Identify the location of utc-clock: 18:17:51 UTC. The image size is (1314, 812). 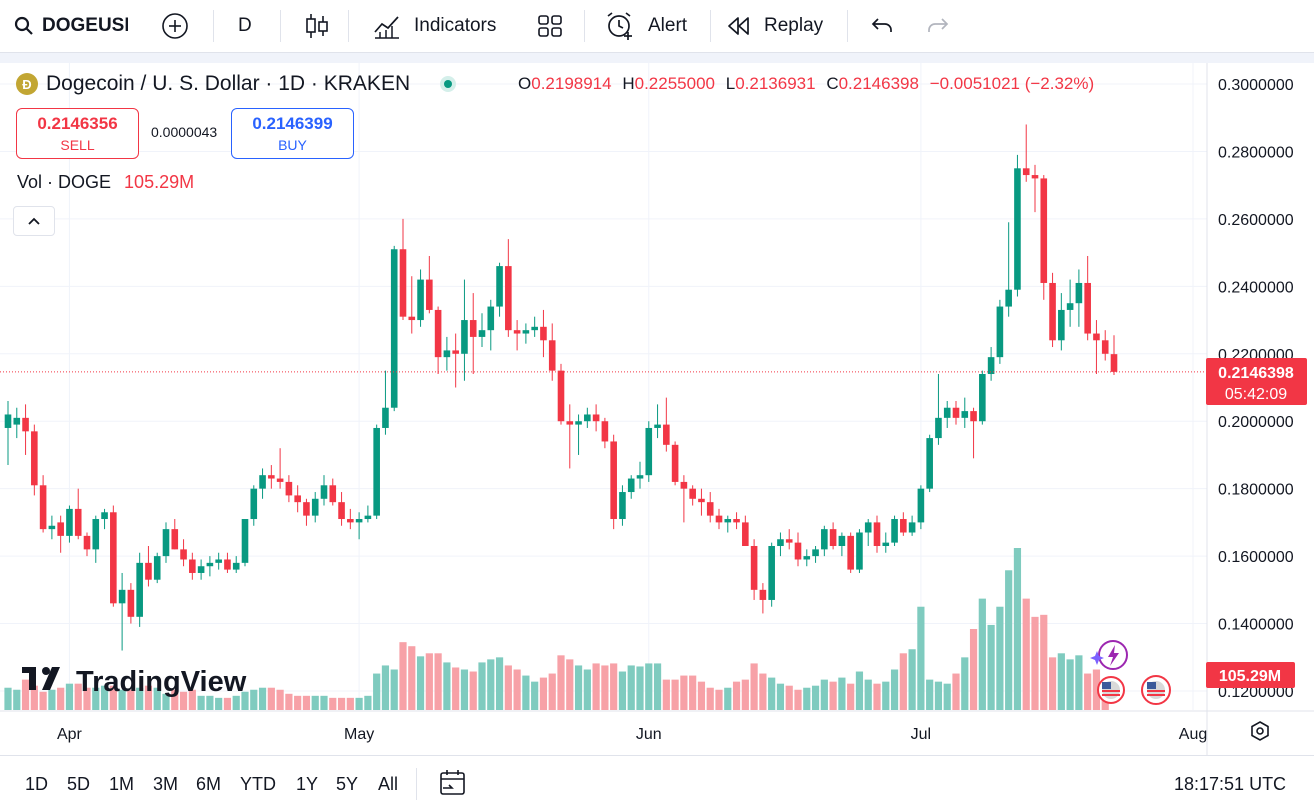
(1230, 784).